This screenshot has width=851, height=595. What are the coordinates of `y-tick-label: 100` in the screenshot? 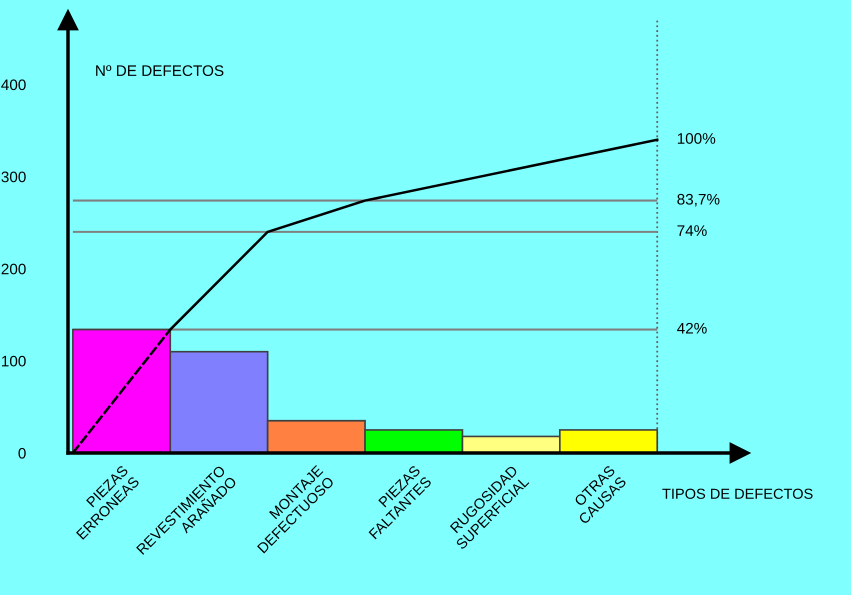 It's located at (14, 361).